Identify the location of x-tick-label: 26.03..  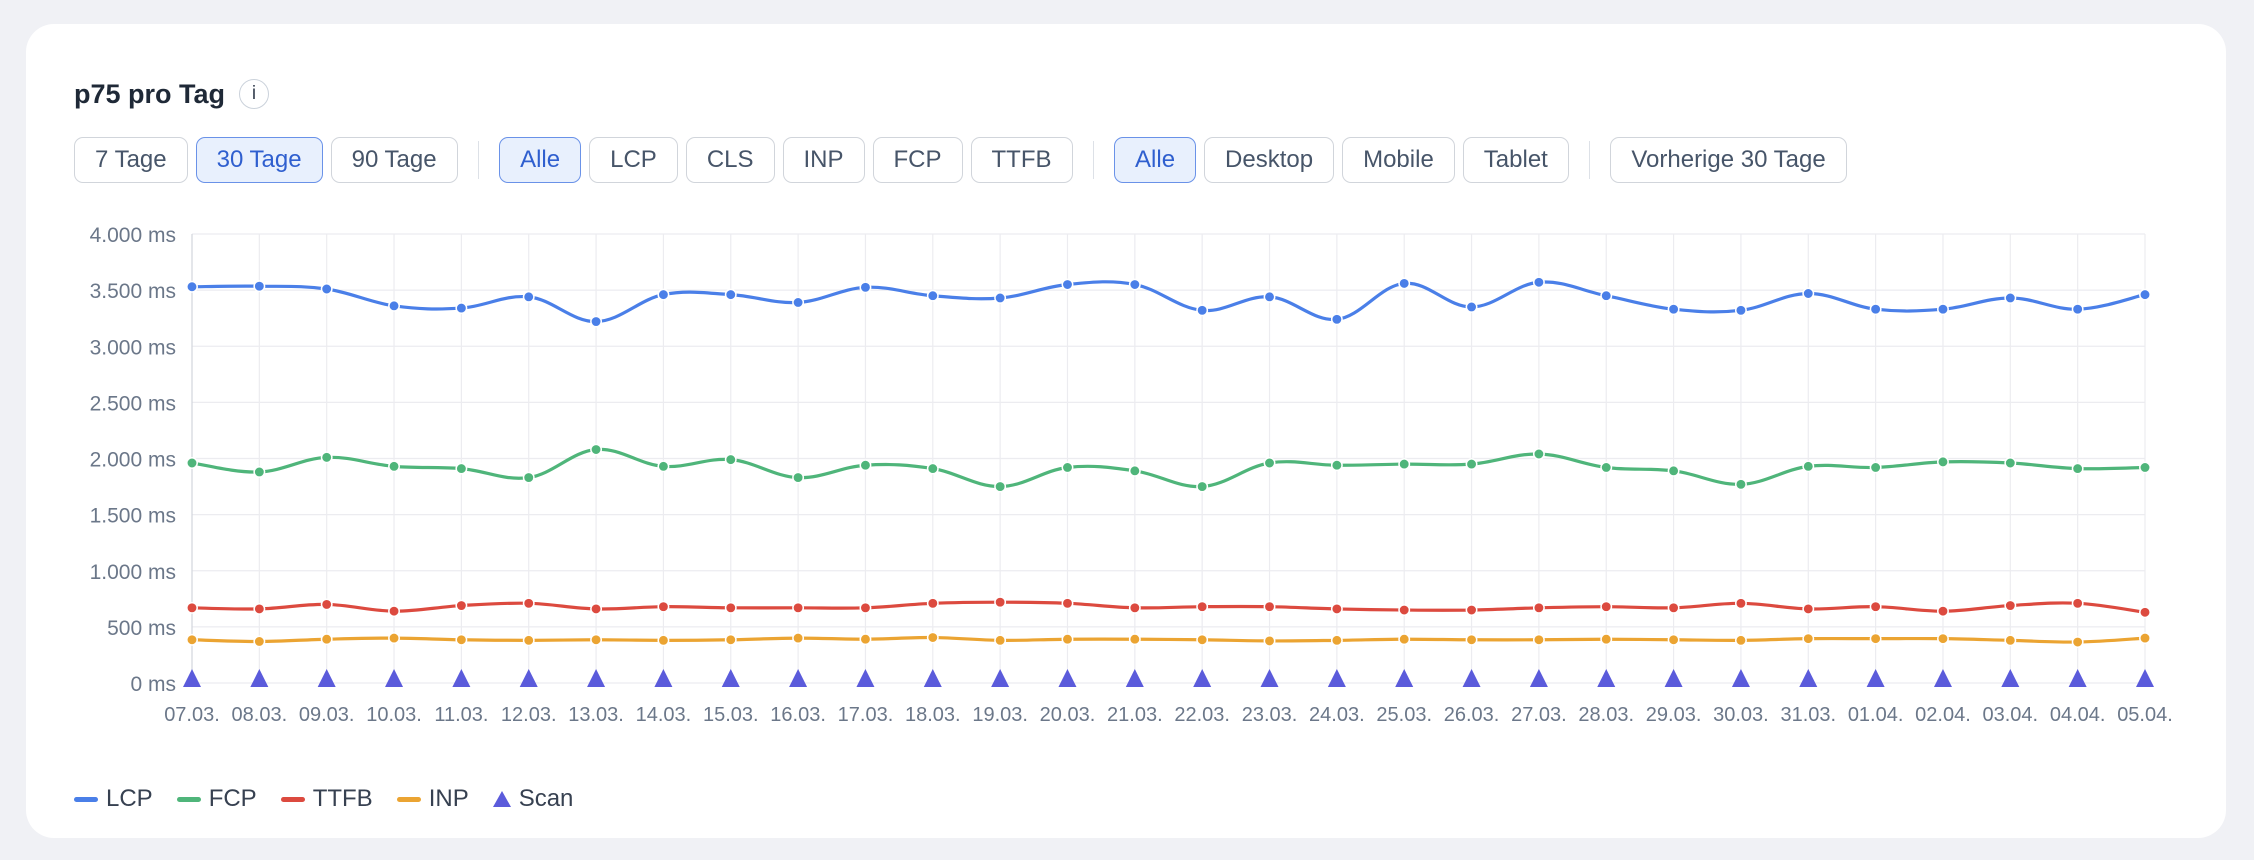
(1472, 715).